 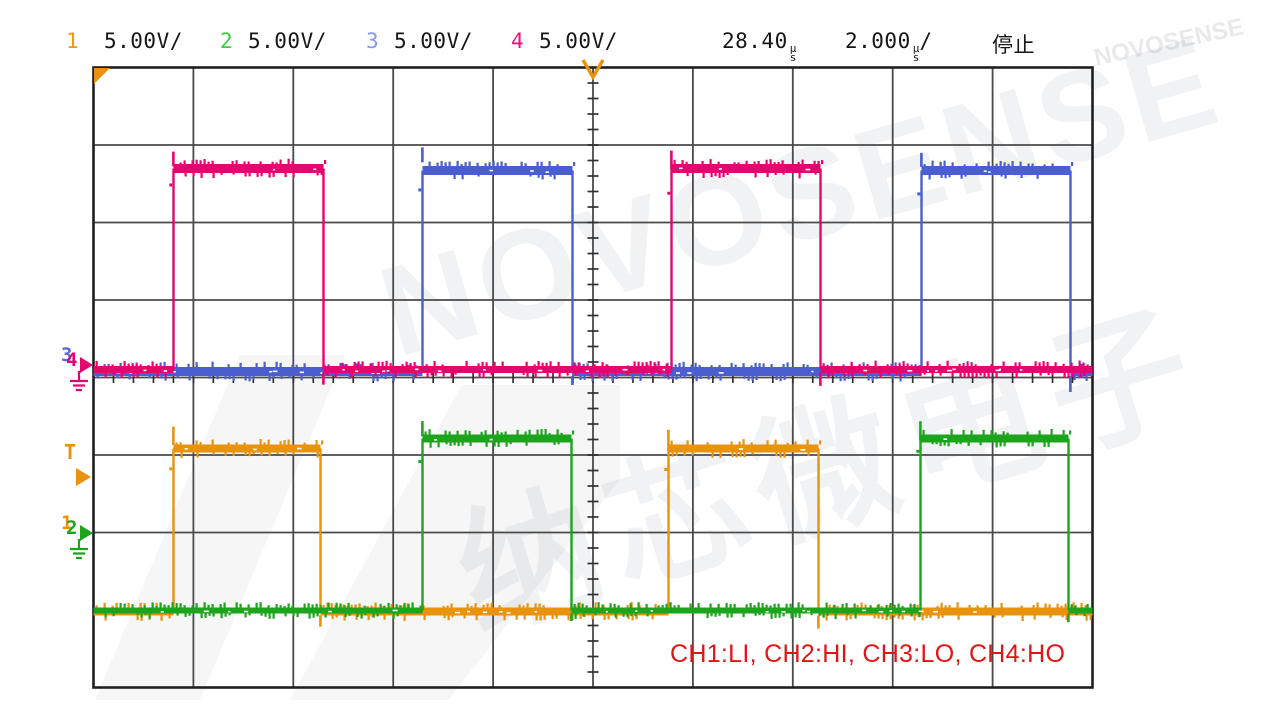 I want to click on channel-2-number: 2, so click(x=227, y=41).